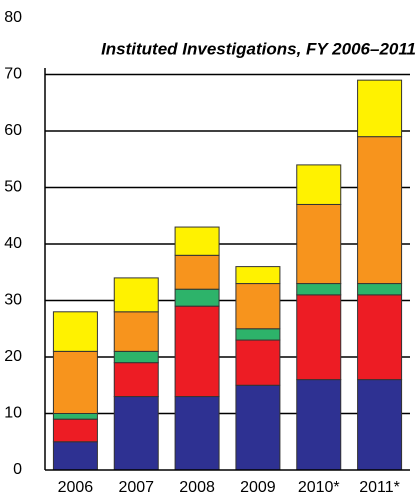 This screenshot has width=420, height=498. Describe the element at coordinates (379, 487) in the screenshot. I see `x-tick-label: 2011*` at that location.